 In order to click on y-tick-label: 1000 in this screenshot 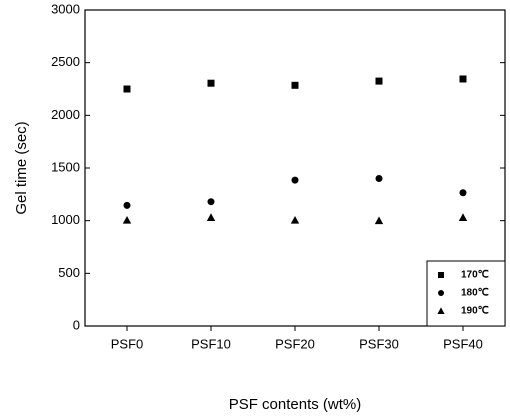, I will do `click(65, 219)`.